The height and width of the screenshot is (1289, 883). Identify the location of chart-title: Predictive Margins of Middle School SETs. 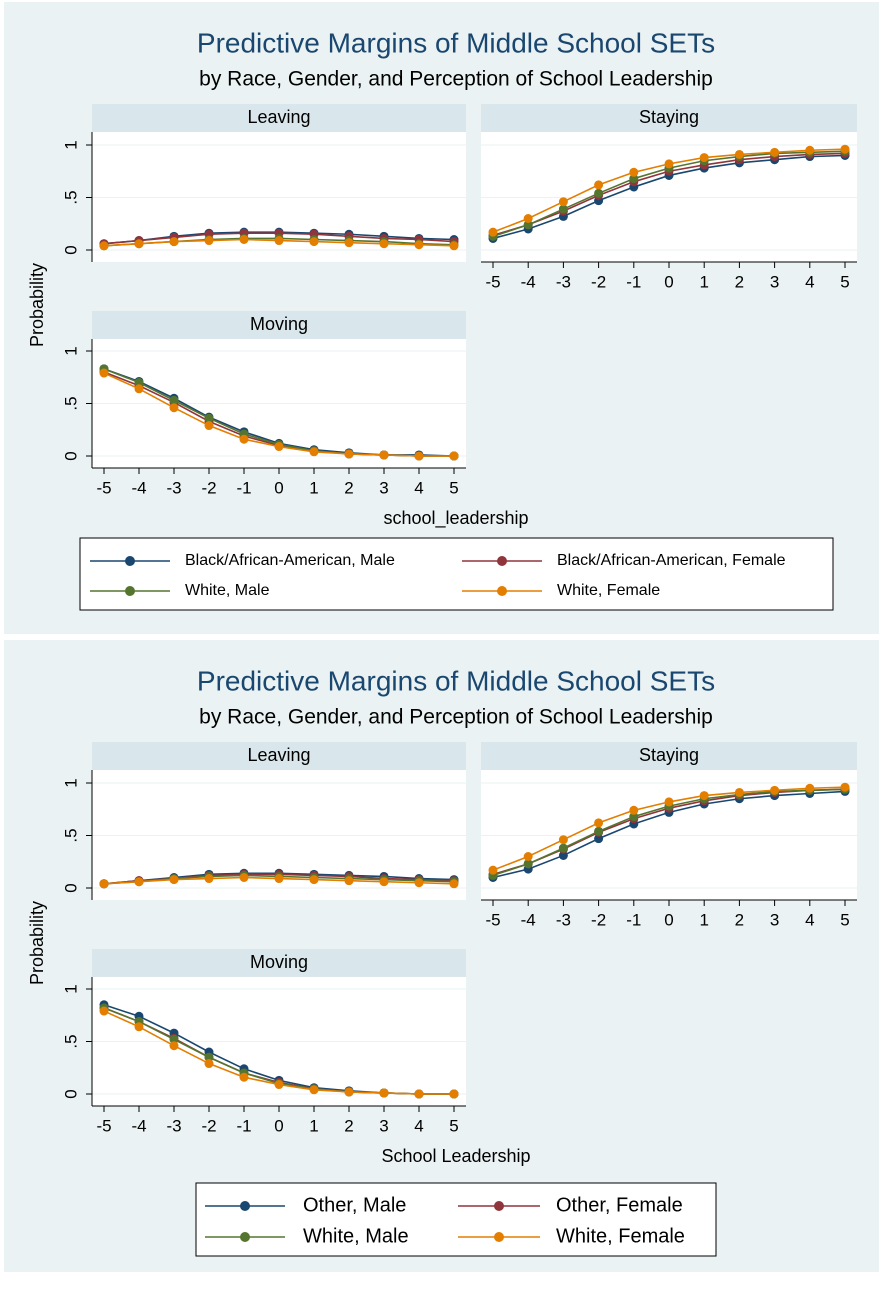
(456, 680).